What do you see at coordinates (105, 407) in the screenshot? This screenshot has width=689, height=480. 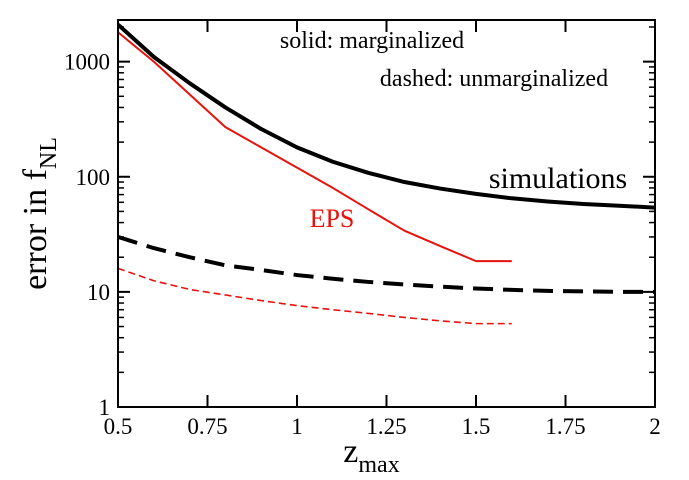 I see `y-tick-label: 1` at bounding box center [105, 407].